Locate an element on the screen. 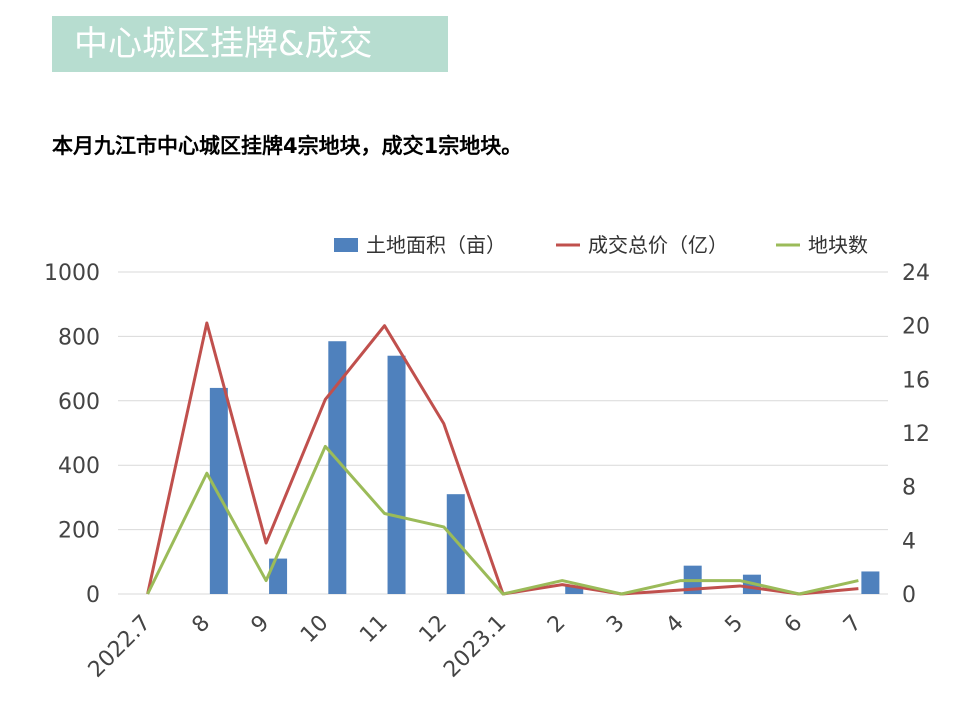  x-tick-label: 9 is located at coordinates (261, 625).